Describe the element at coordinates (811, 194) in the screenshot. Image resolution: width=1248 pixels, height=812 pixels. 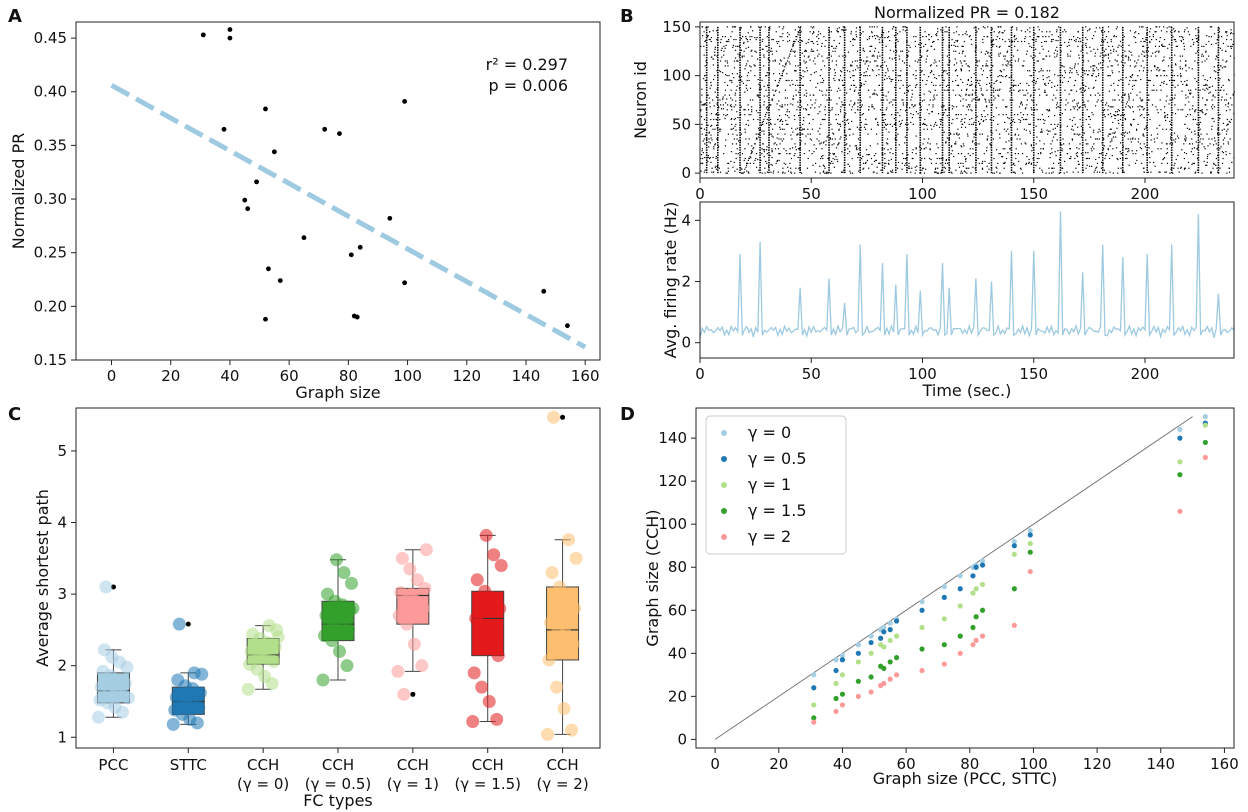
I see `b1-x-tick-label: 50` at that location.